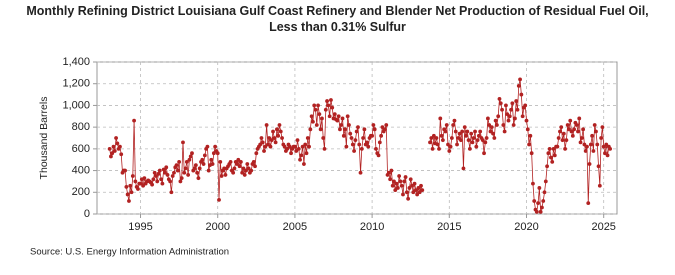 The width and height of the screenshot is (675, 275). Describe the element at coordinates (76, 105) in the screenshot. I see `y-tick-label: 1,000` at that location.